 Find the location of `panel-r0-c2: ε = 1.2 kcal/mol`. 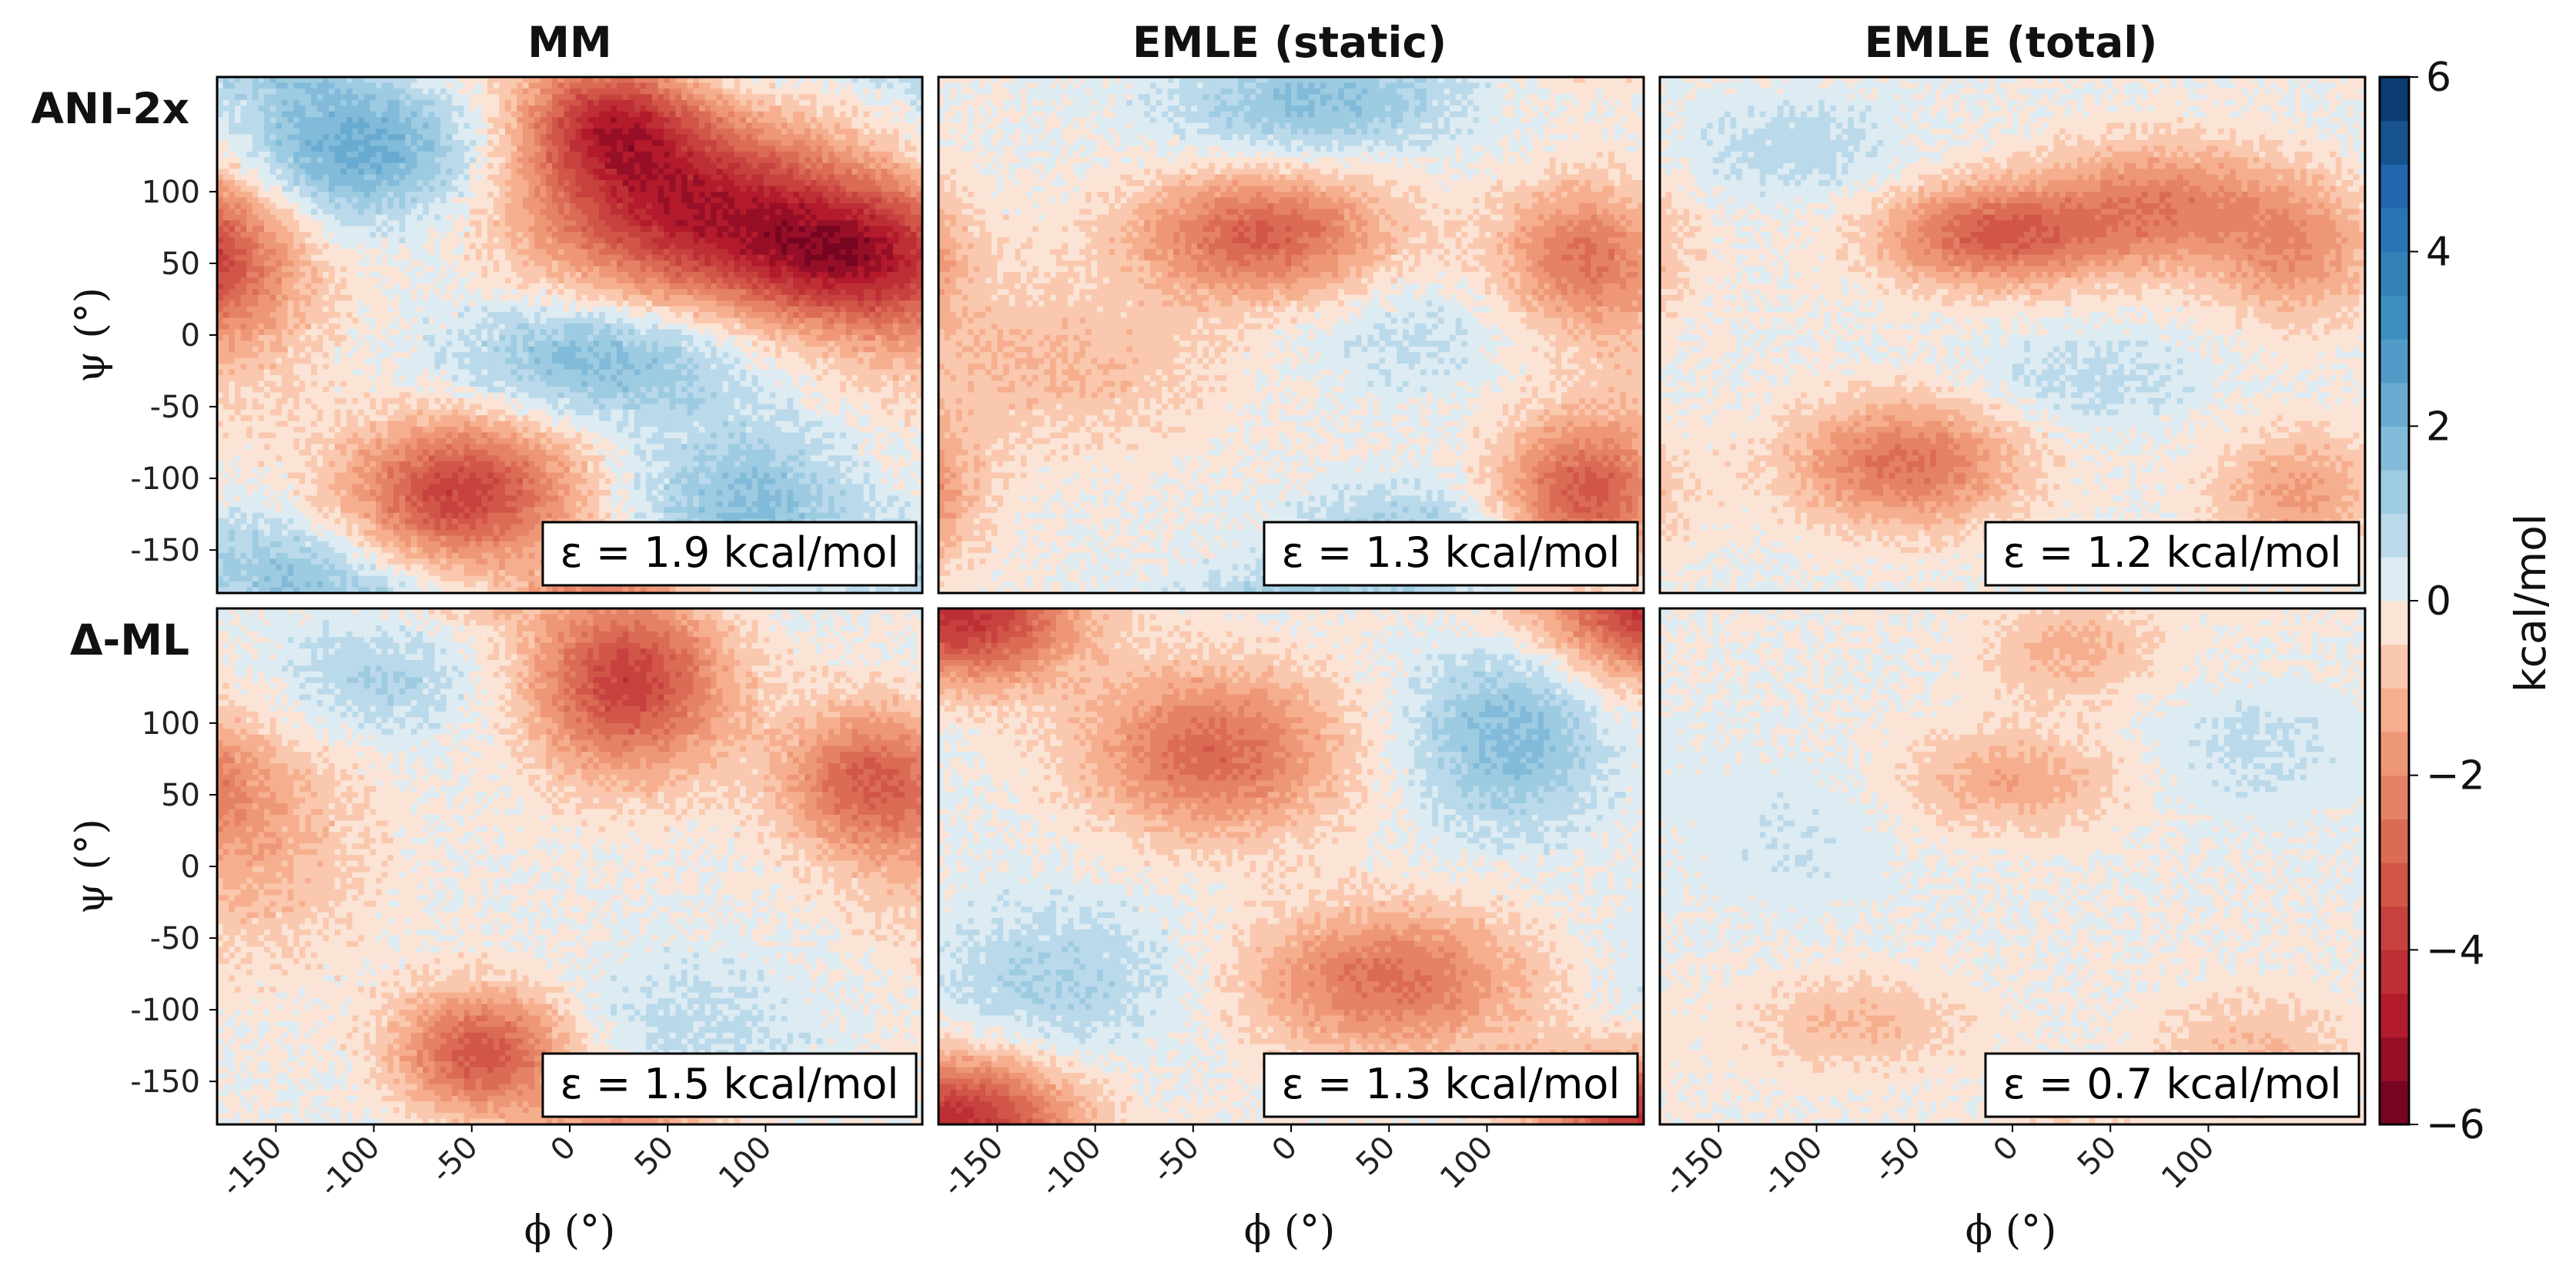

panel-r0-c2: ε = 1.2 kcal/mol is located at coordinates (2013, 335).